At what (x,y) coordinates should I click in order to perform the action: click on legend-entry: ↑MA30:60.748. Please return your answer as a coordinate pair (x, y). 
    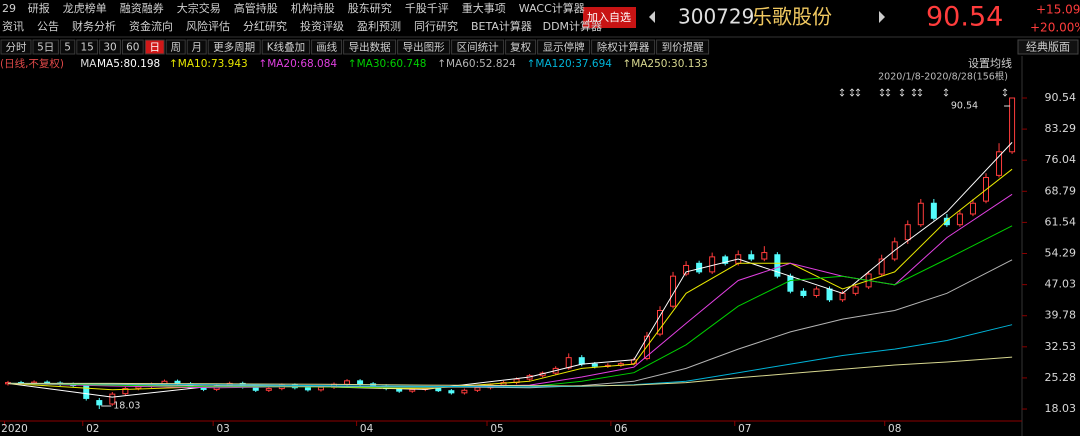
    Looking at the image, I should click on (387, 64).